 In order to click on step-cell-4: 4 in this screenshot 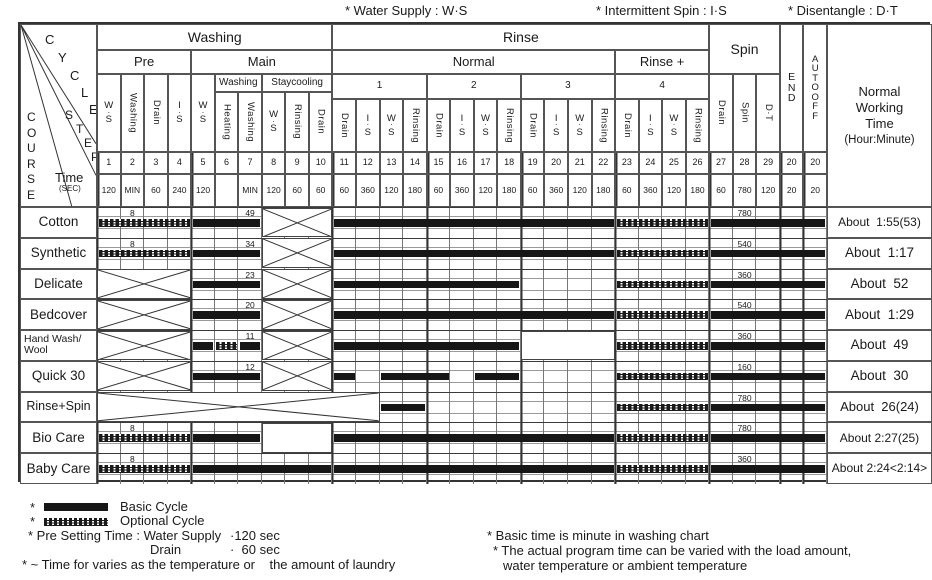, I will do `click(179, 163)`.